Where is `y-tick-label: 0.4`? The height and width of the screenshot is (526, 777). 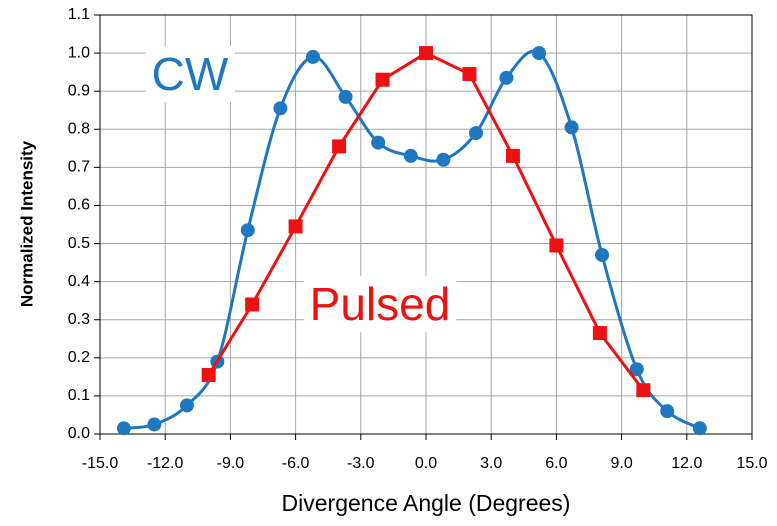
y-tick-label: 0.4 is located at coordinates (79, 281).